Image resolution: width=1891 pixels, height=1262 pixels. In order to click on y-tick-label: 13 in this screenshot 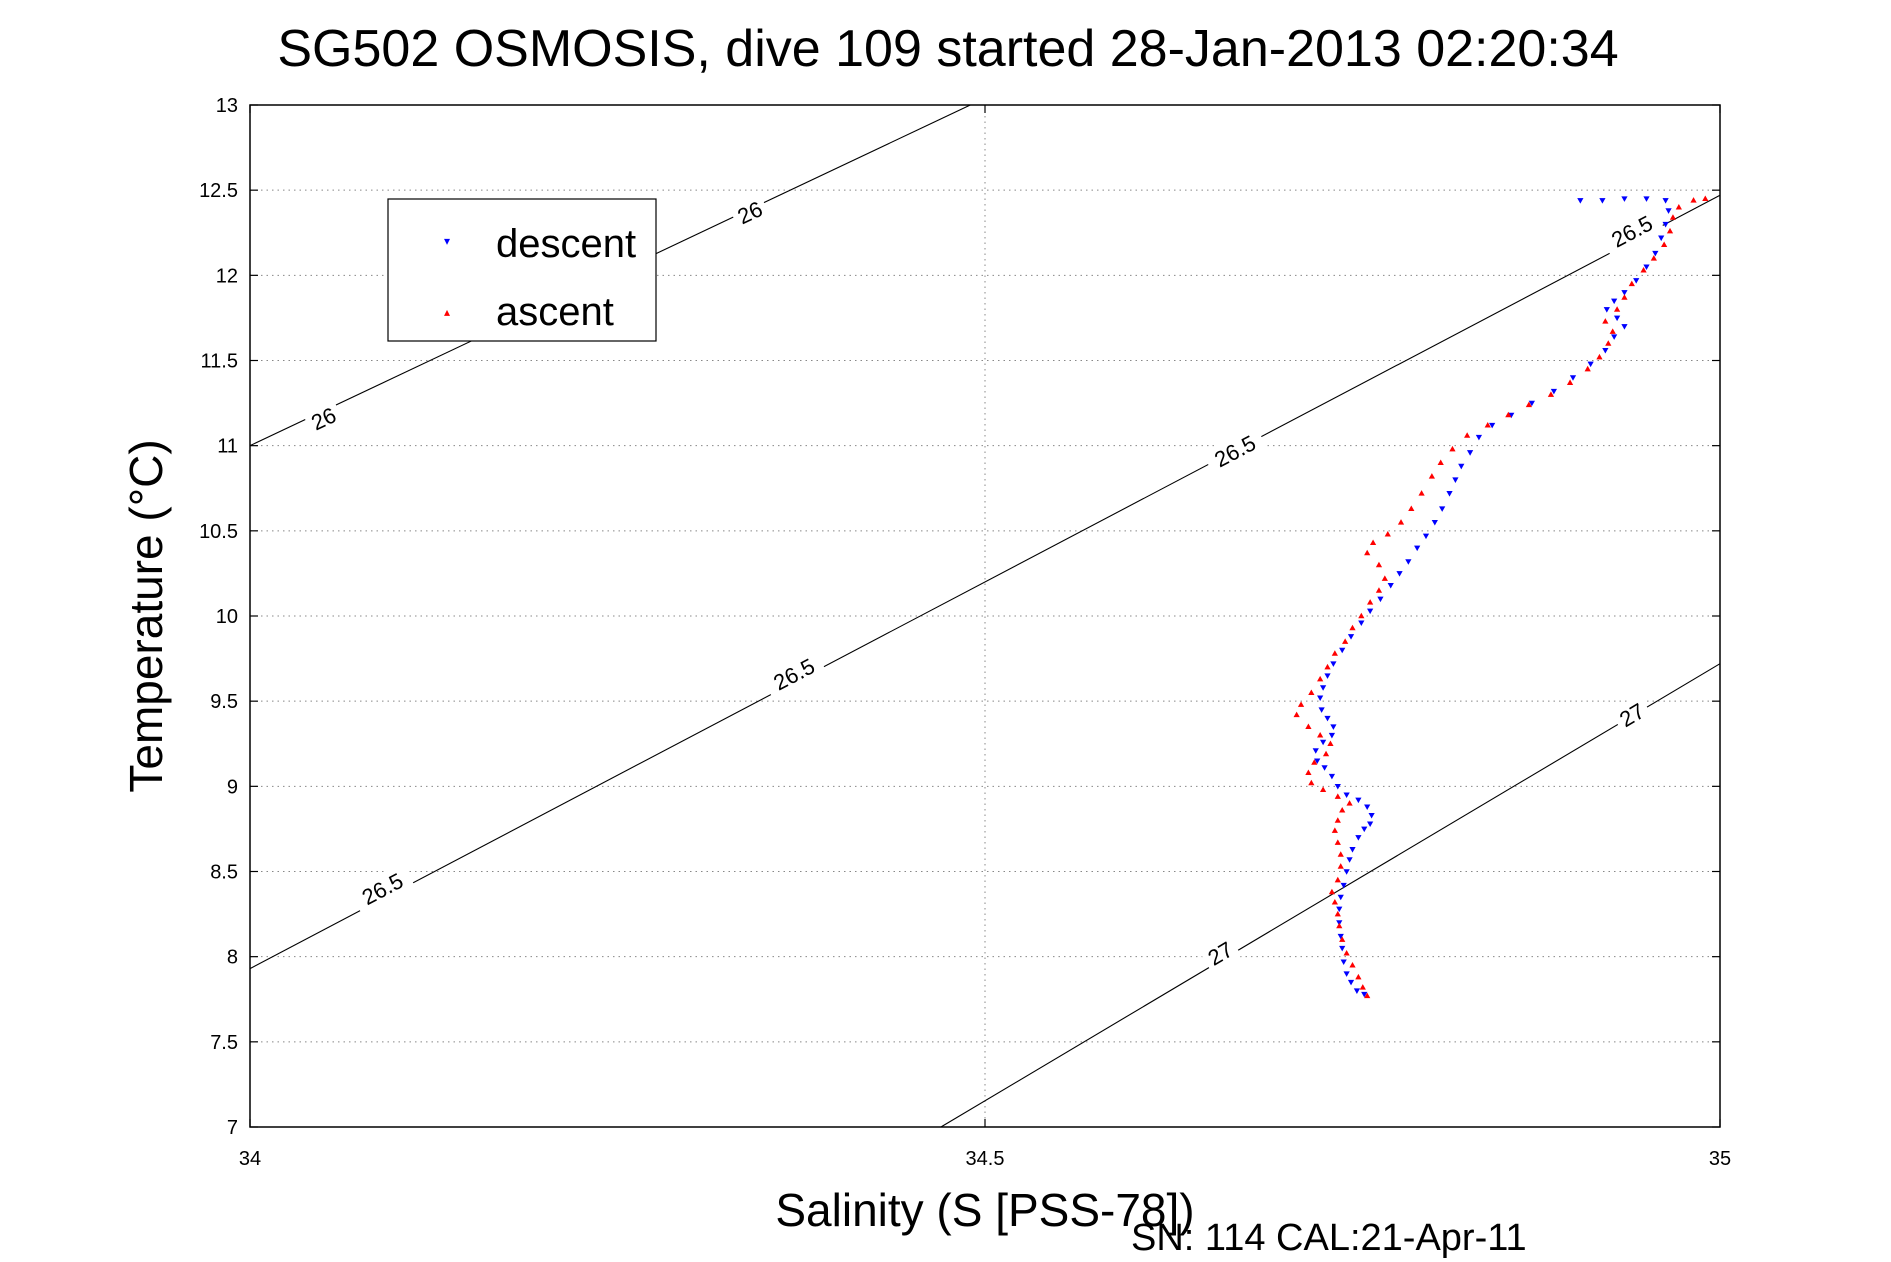, I will do `click(227, 106)`.